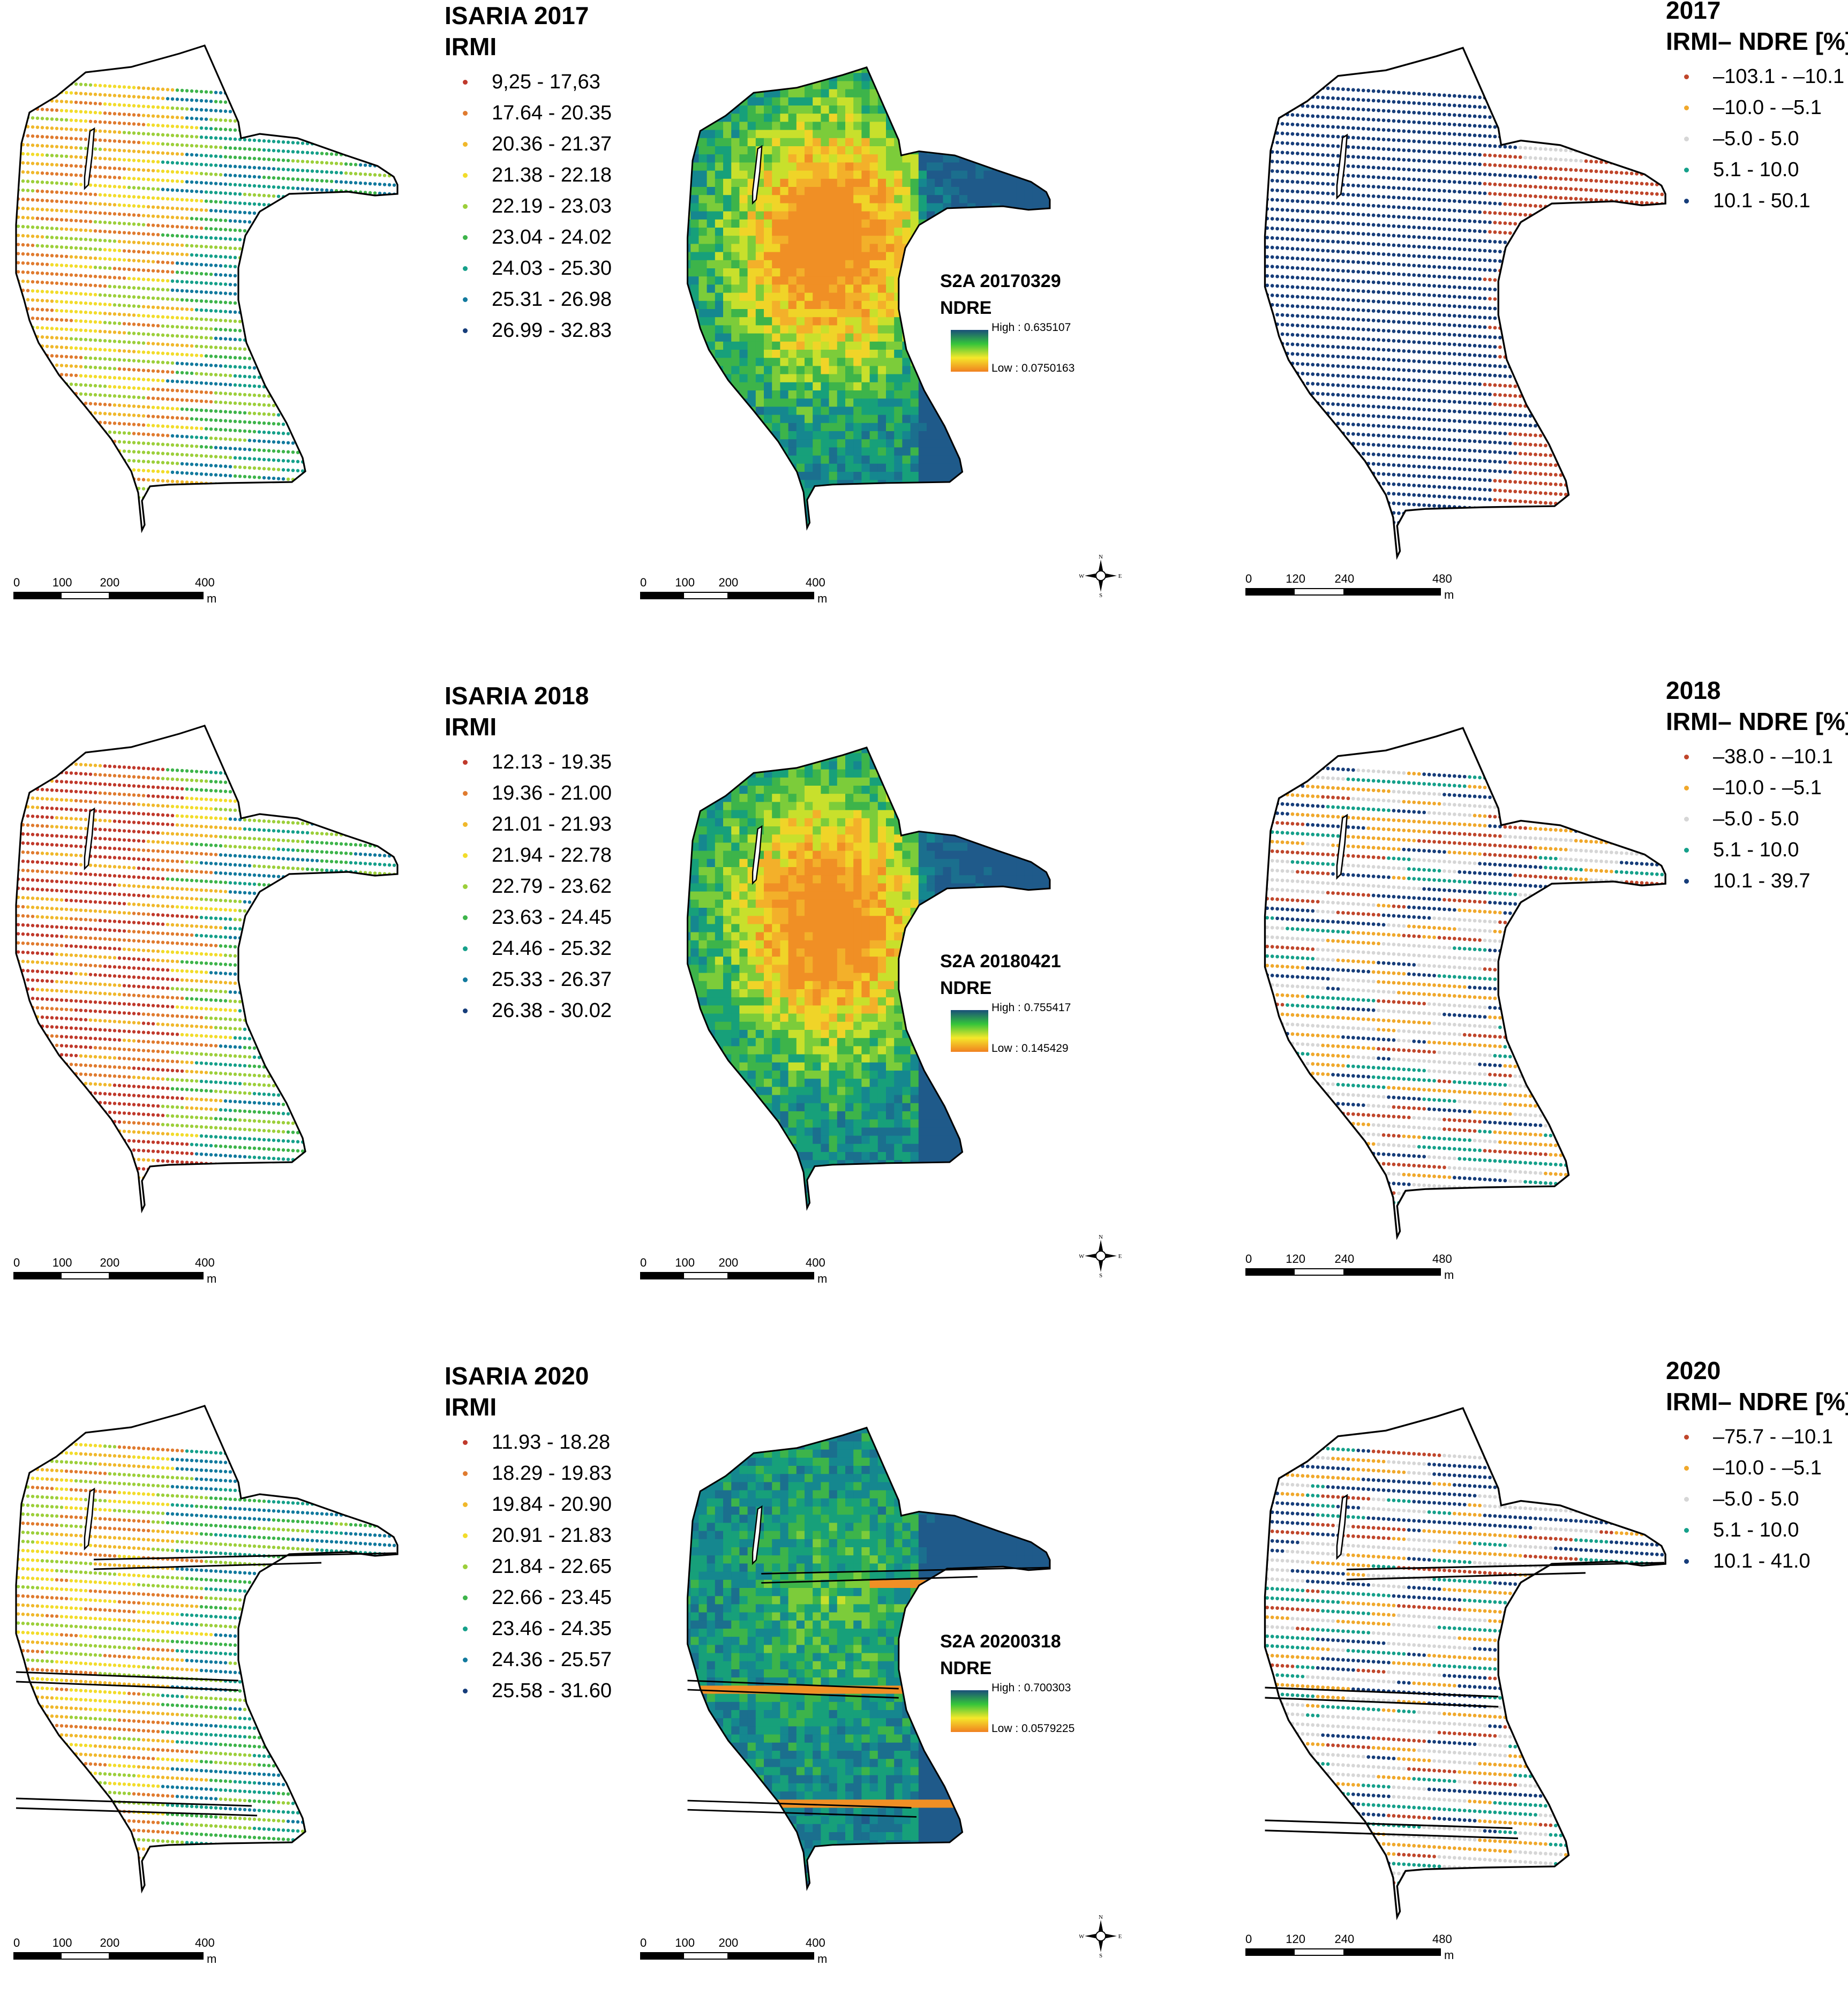  What do you see at coordinates (1762, 1561) in the screenshot?
I see `legend-label: 10.1 - 41.0` at bounding box center [1762, 1561].